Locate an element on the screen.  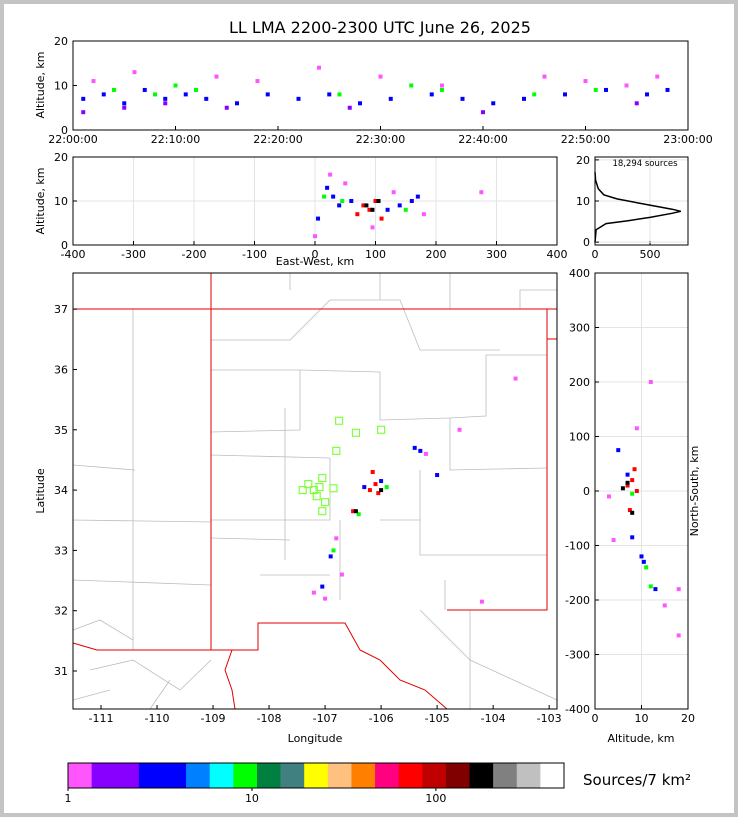
x-tick-label: 500 is located at coordinates (650, 254).